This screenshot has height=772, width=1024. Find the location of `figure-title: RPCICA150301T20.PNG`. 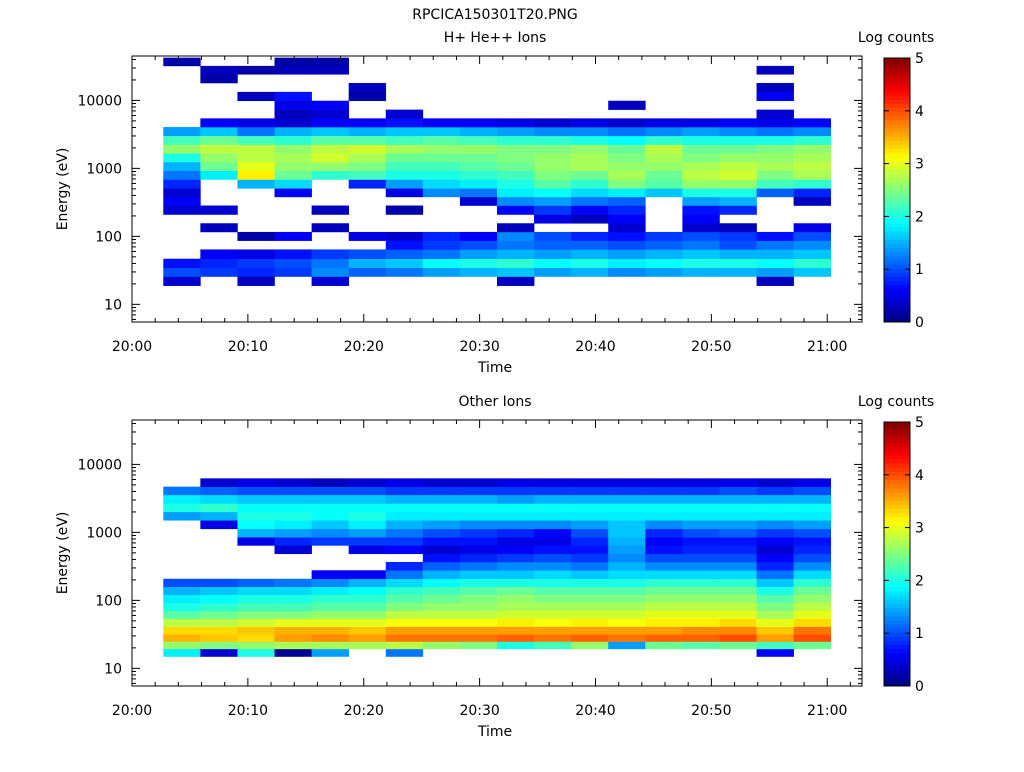

figure-title: RPCICA150301T20.PNG is located at coordinates (494, 15).